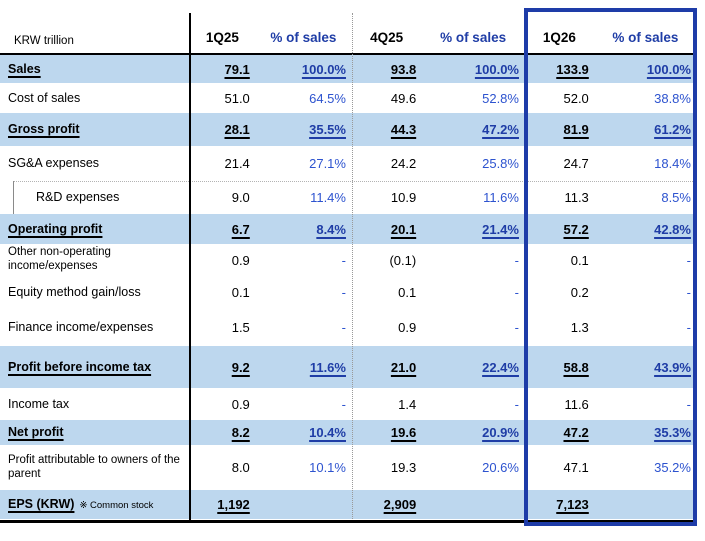  I want to click on pct-of-sales-cell: 38.8%, so click(672, 98).